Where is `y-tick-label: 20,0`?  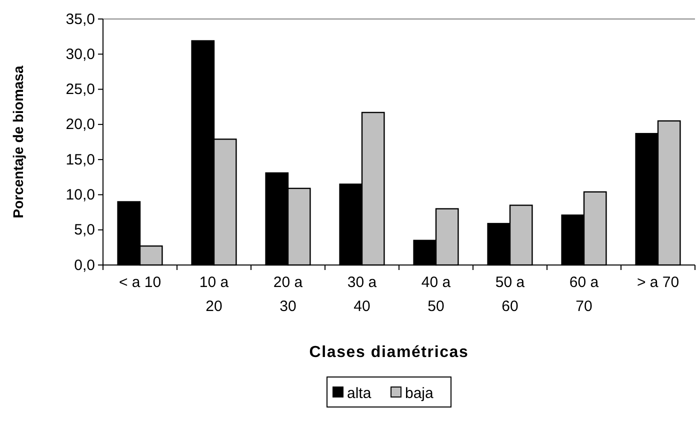
y-tick-label: 20,0 is located at coordinates (80, 125).